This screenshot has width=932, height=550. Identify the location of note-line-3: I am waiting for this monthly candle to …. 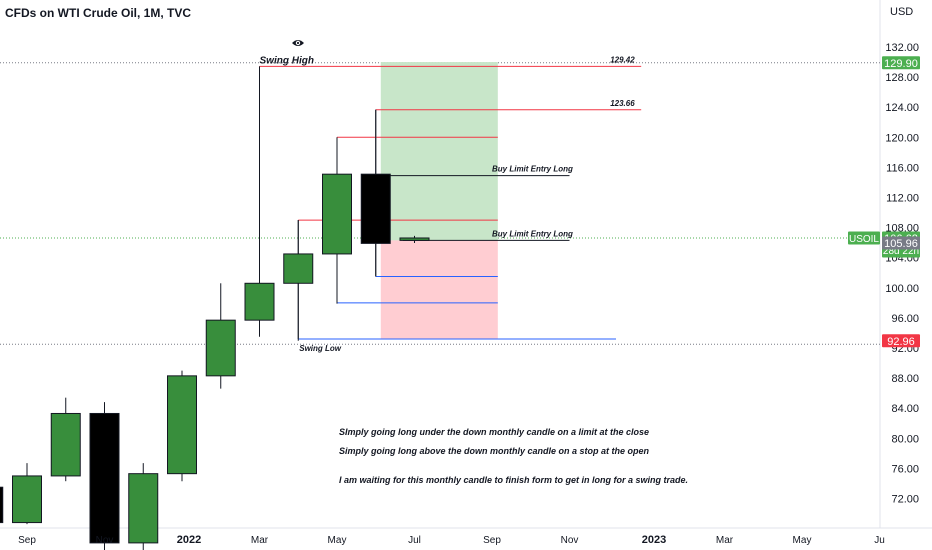
(513, 480).